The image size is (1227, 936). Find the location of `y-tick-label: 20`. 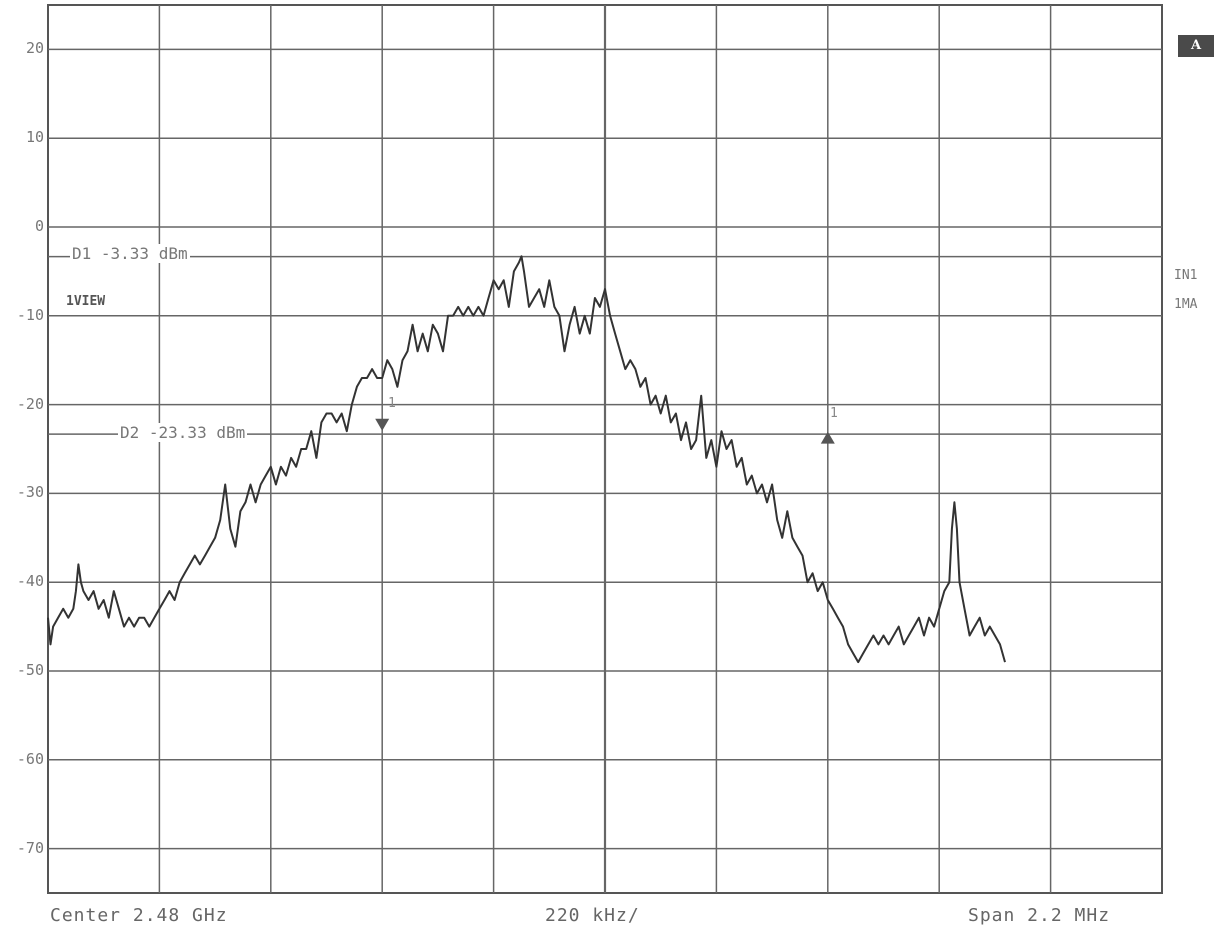

y-tick-label: 20 is located at coordinates (34, 48).